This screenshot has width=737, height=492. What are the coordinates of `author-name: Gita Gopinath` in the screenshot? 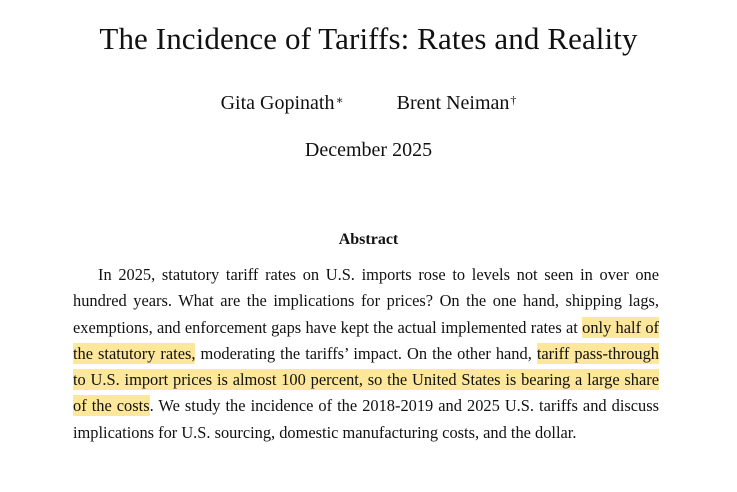 It's located at (277, 103).